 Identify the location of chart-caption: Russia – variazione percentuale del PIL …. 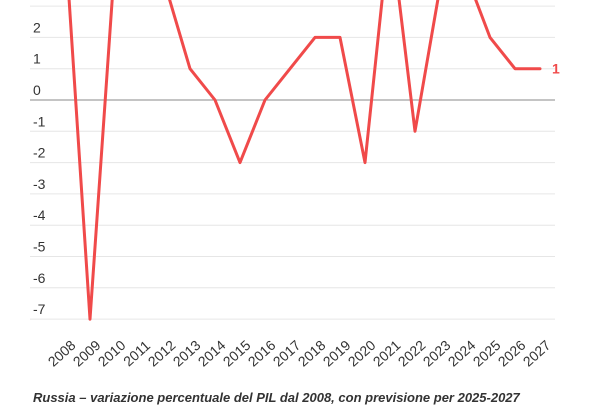
(276, 397).